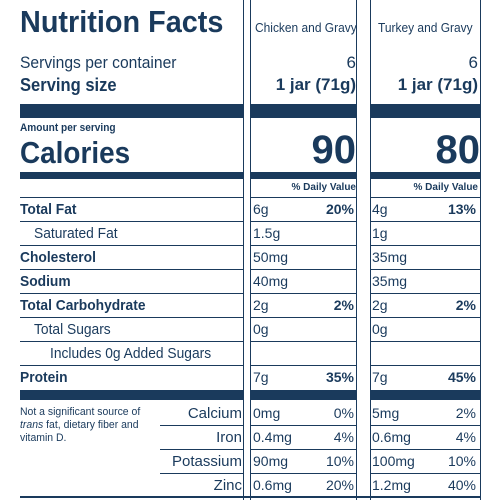 Image resolution: width=500 pixels, height=500 pixels. What do you see at coordinates (229, 437) in the screenshot?
I see `mineral-label-text: Iron` at bounding box center [229, 437].